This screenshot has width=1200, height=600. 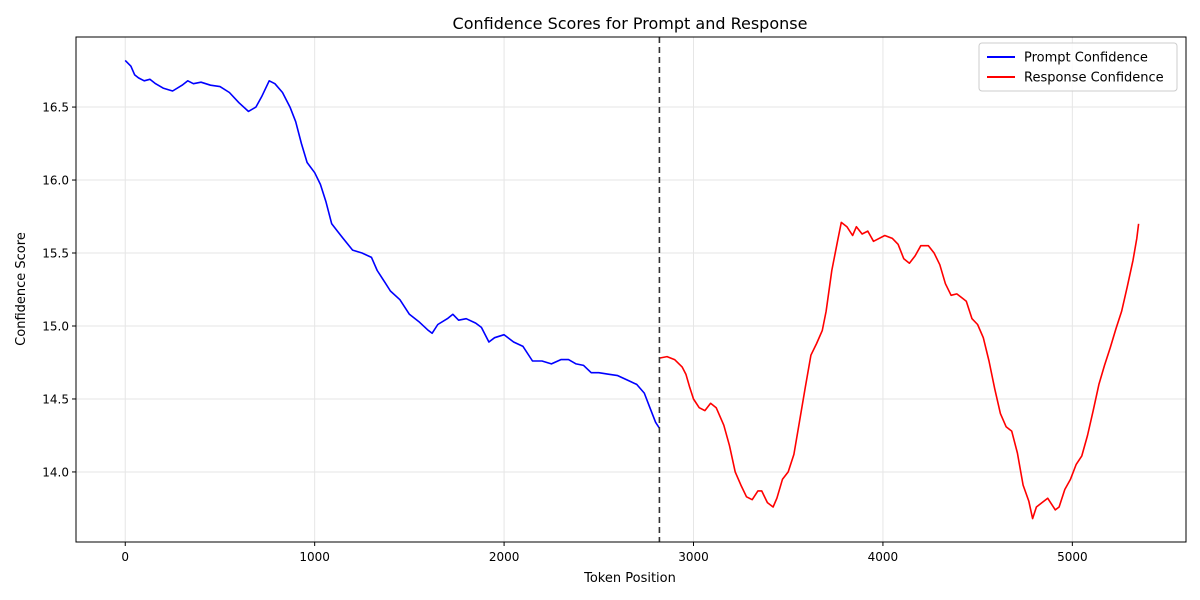 I want to click on y-axis-ticks: 14.0 14.5 15.0 15.5 16.0 16.5, so click(x=59, y=290).